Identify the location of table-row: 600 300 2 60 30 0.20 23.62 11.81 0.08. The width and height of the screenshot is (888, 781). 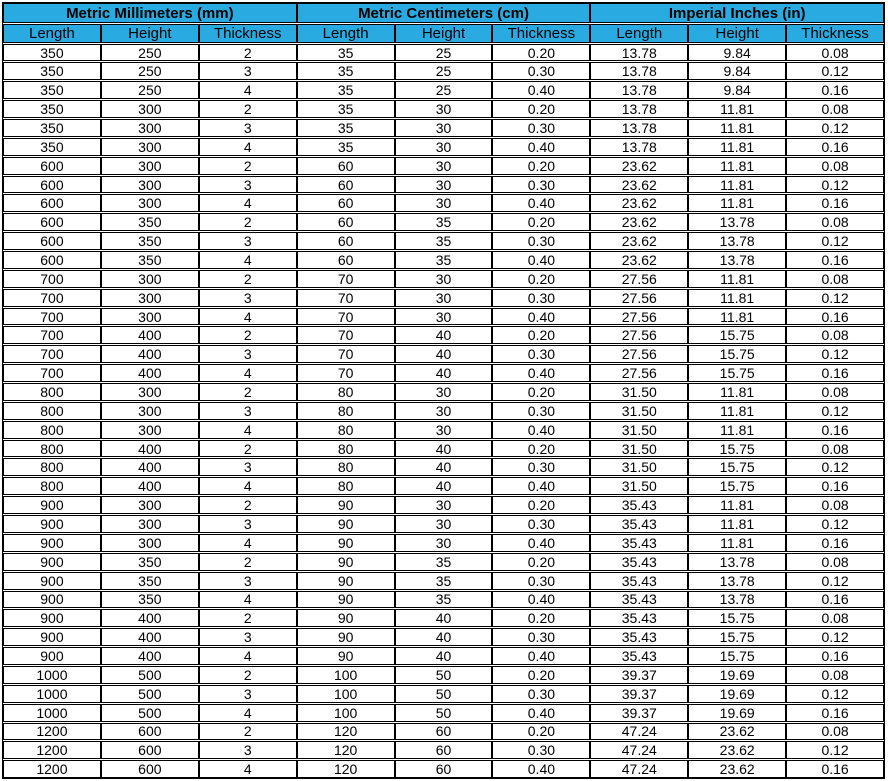
(444, 165).